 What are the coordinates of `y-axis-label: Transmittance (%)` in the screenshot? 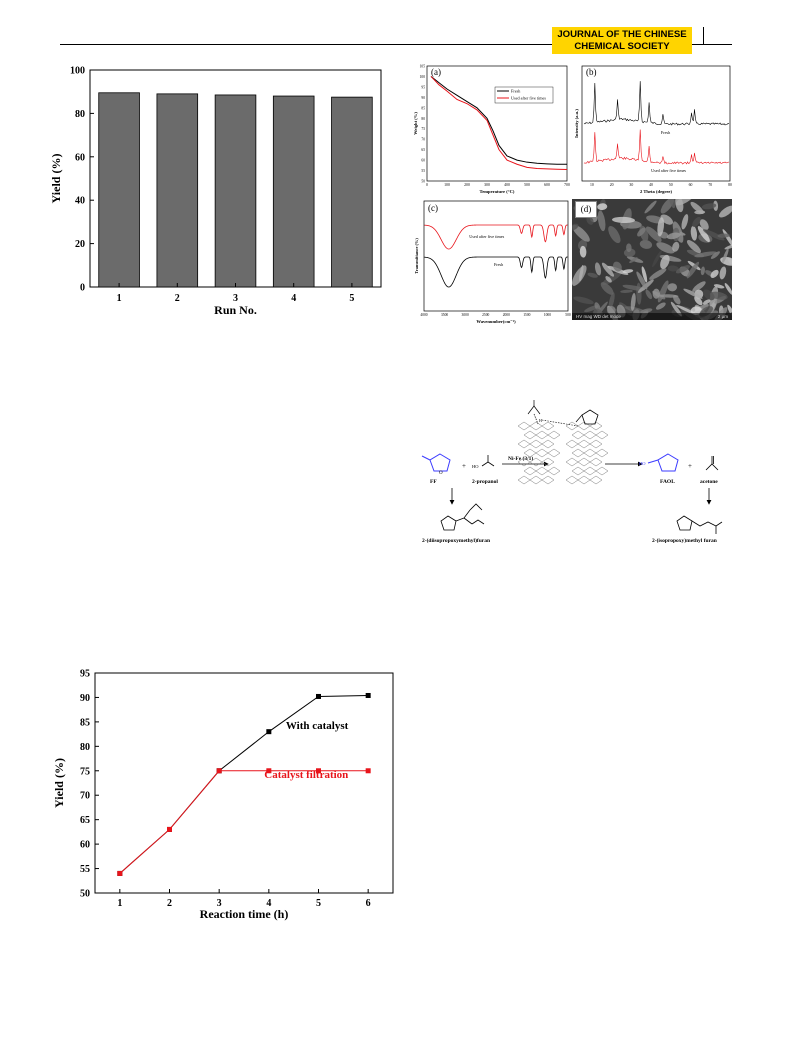 It's located at (416, 256).